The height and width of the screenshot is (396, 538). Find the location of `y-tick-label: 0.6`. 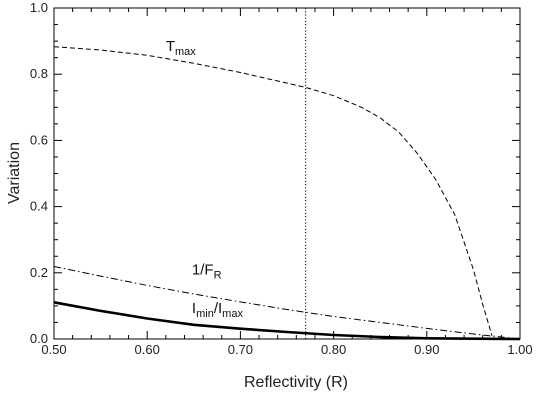

y-tick-label: 0.6 is located at coordinates (39, 139).